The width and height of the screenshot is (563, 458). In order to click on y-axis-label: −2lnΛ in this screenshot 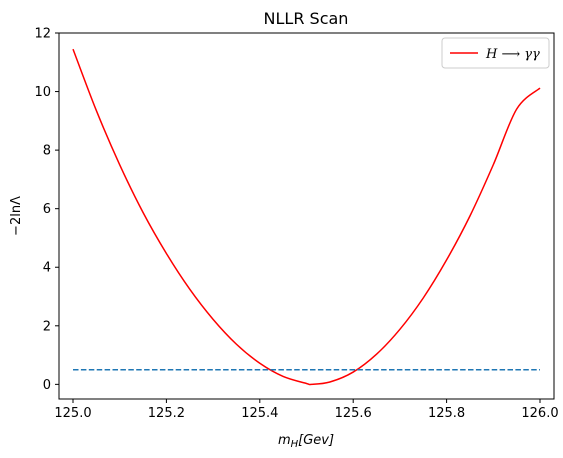, I will do `click(16, 216)`.